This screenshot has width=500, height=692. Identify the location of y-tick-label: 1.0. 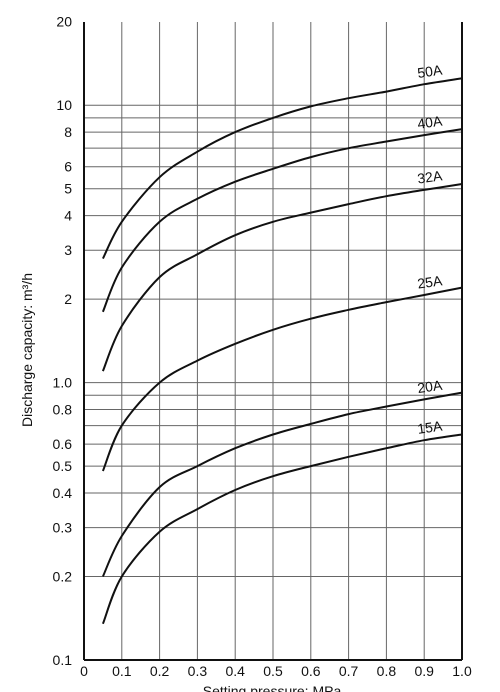
(63, 383).